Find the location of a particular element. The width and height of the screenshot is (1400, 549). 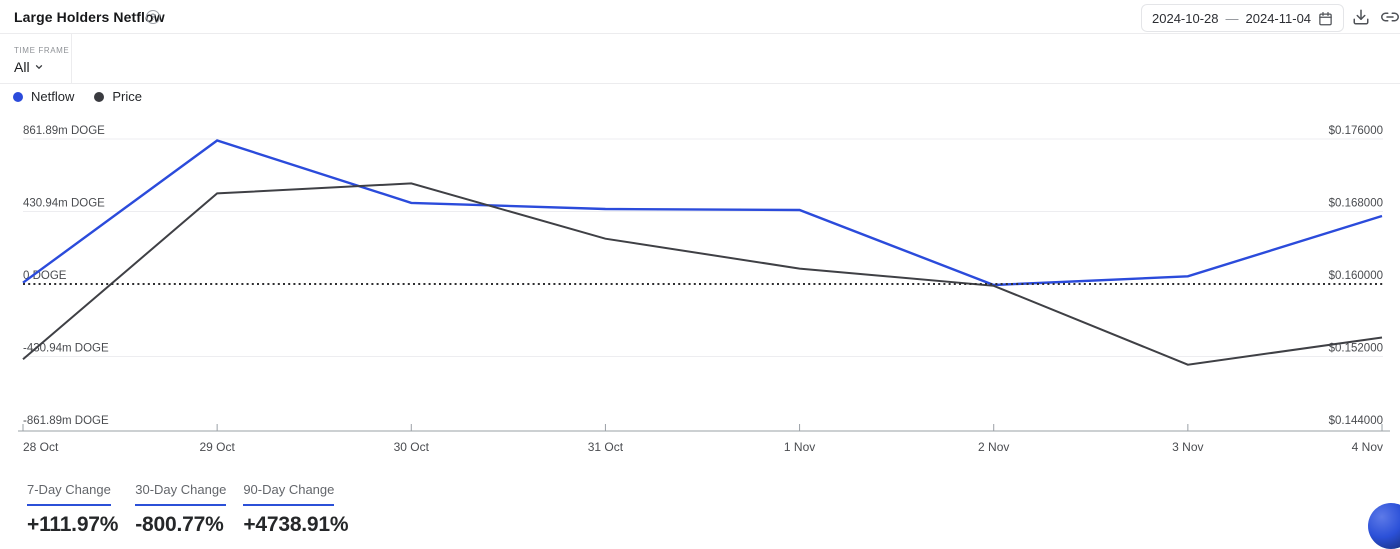

stat-label: 30-Day Change is located at coordinates (181, 494).